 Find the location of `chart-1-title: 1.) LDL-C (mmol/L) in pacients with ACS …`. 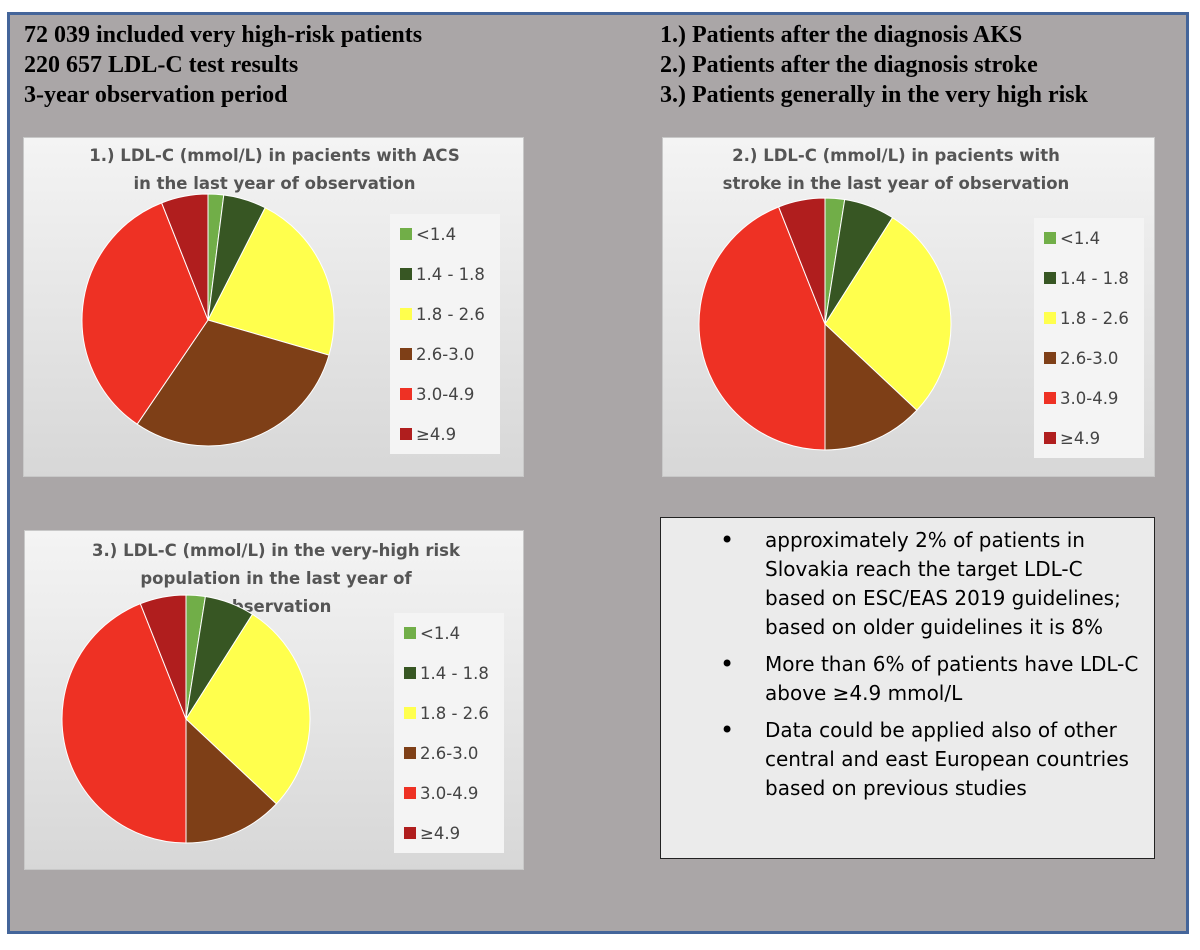

chart-1-title: 1.) LDL-C (mmol/L) in pacients with ACS … is located at coordinates (274, 170).